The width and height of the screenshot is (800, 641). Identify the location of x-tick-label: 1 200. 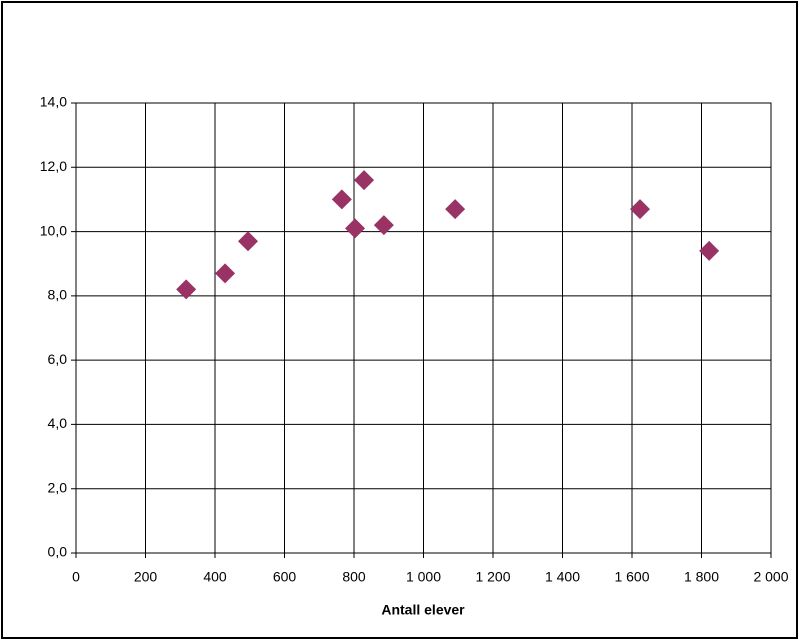
(492, 577).